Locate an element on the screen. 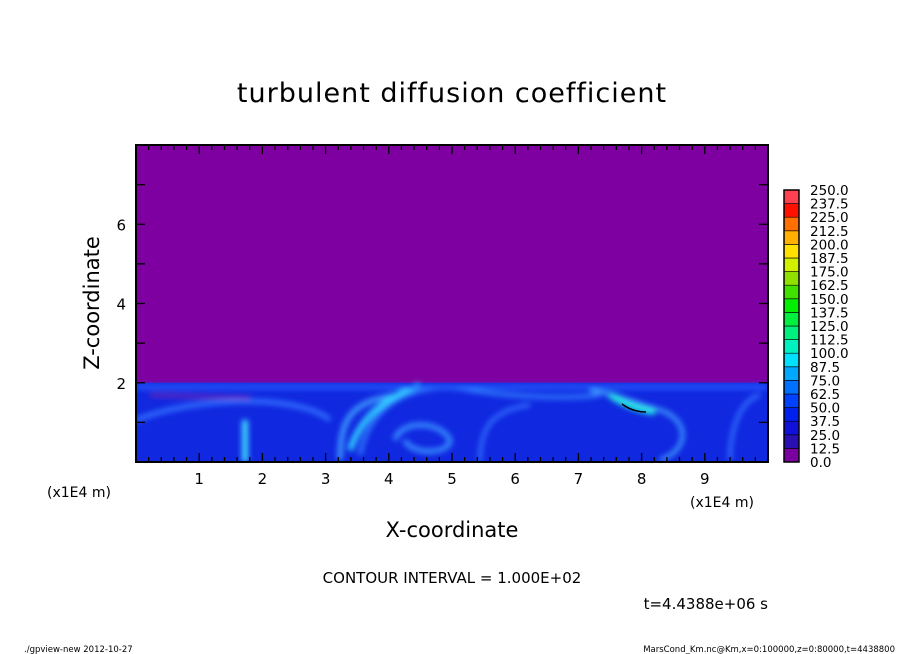 Image resolution: width=904 pixels, height=654 pixels. colorbar-label: 87.5 is located at coordinates (825, 368).